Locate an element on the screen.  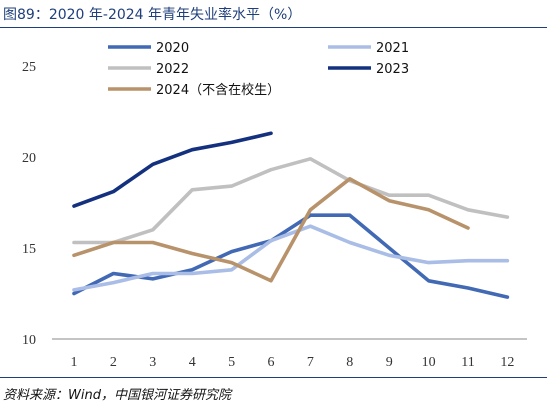
x-tick-label: 2 is located at coordinates (113, 362).